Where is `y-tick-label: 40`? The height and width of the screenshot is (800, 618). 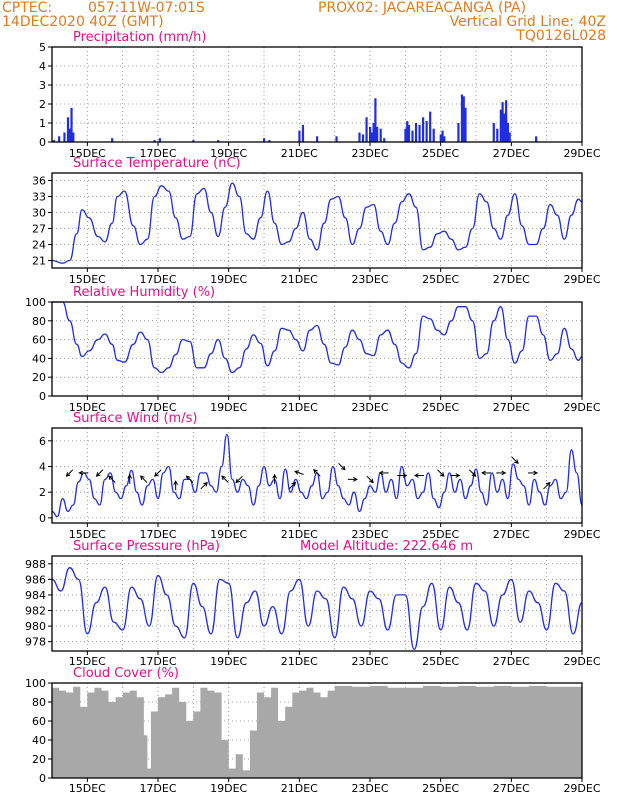
y-tick-label: 40 is located at coordinates (39, 740).